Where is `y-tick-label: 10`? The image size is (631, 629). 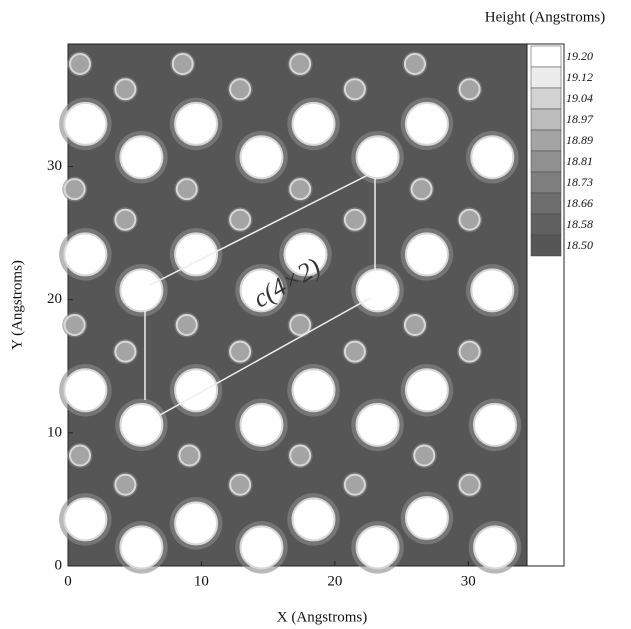 y-tick-label: 10 is located at coordinates (54, 432).